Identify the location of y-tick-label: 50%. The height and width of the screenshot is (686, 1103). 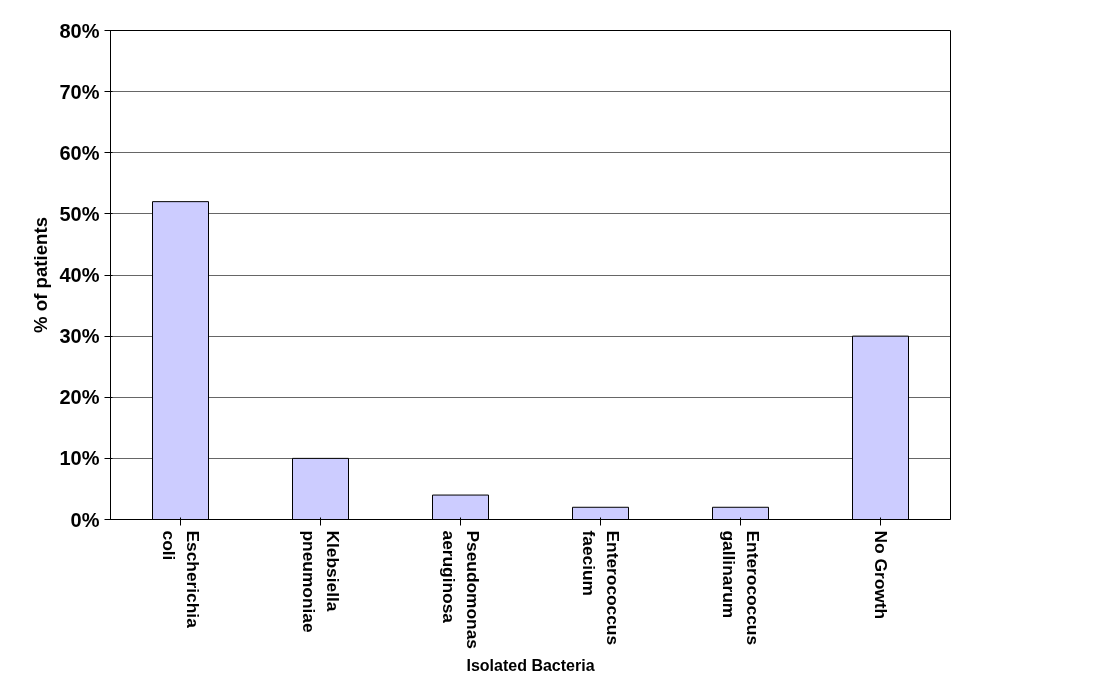
(79, 213).